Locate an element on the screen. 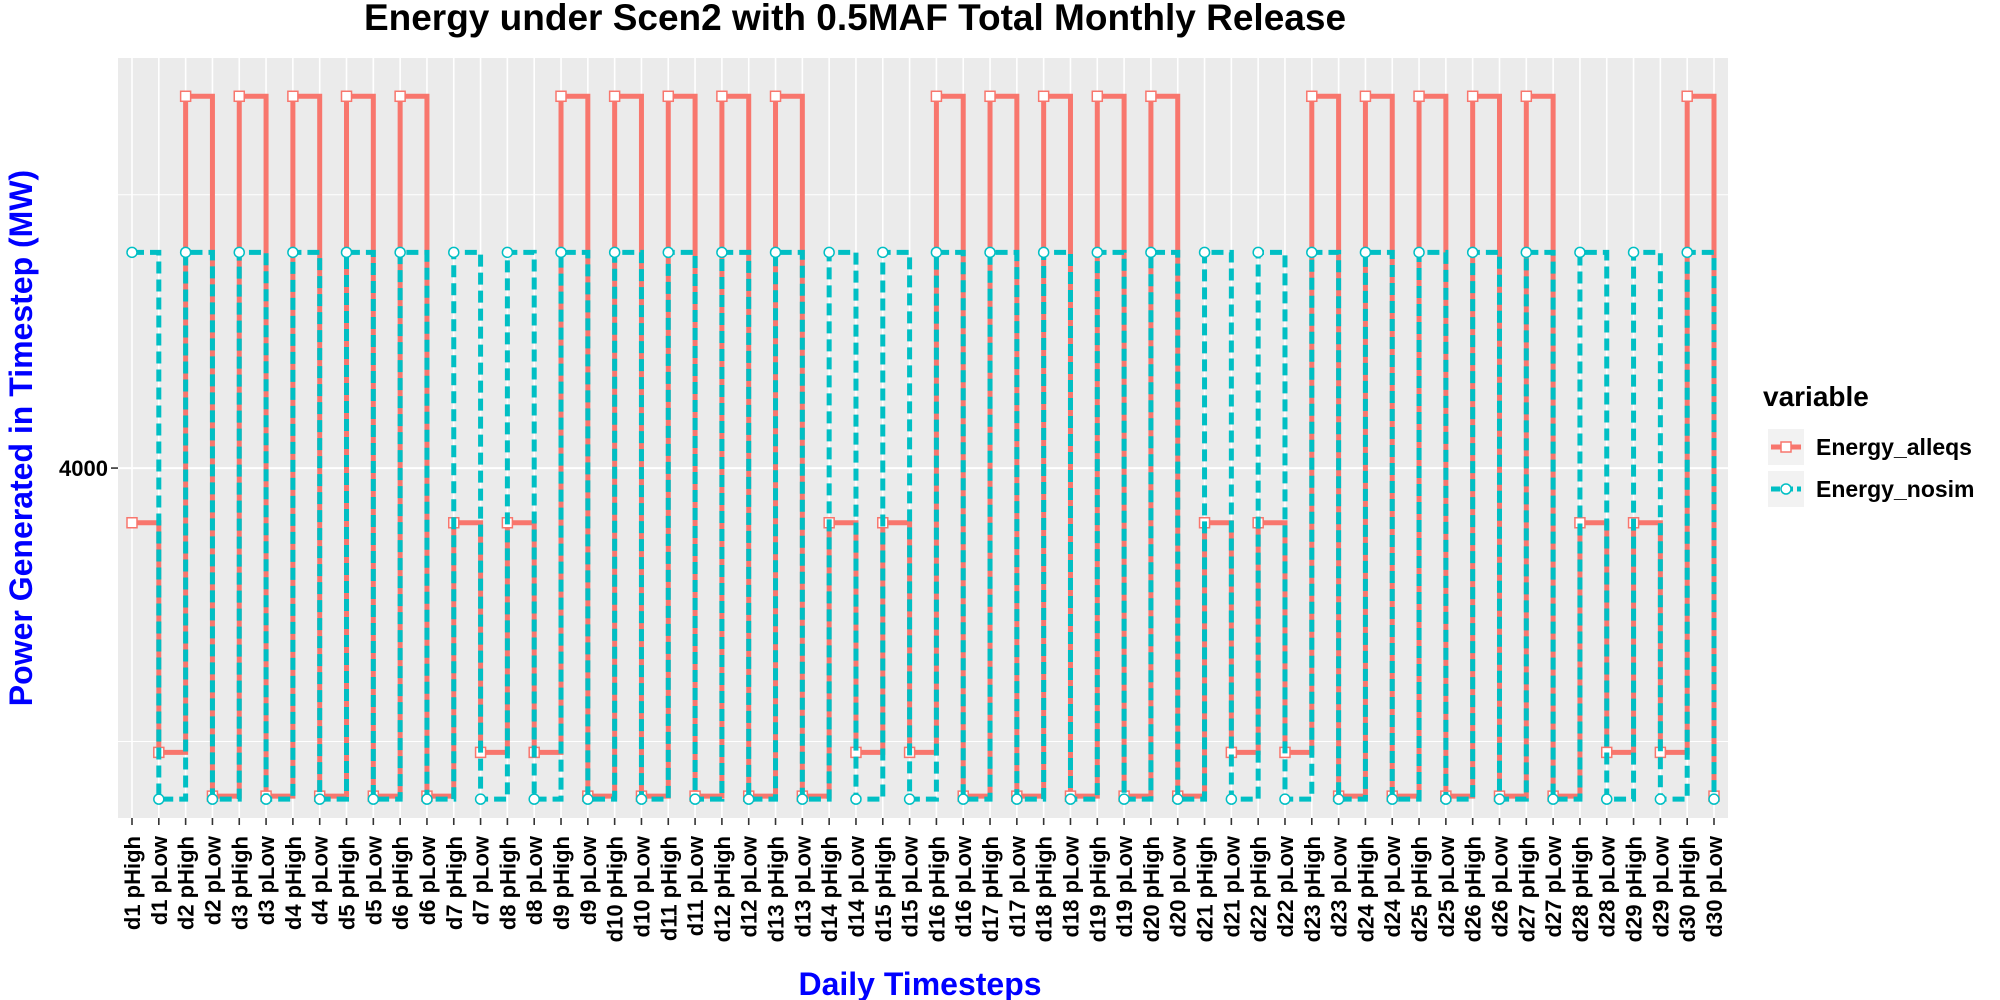 The width and height of the screenshot is (2000, 1000). x-tick-label: d25 pLow is located at coordinates (1446, 886).